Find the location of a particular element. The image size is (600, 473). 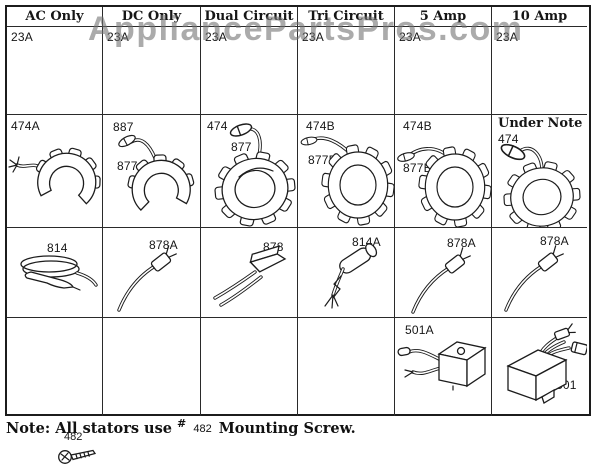

table-cell: 814 is located at coordinates (55, 273).